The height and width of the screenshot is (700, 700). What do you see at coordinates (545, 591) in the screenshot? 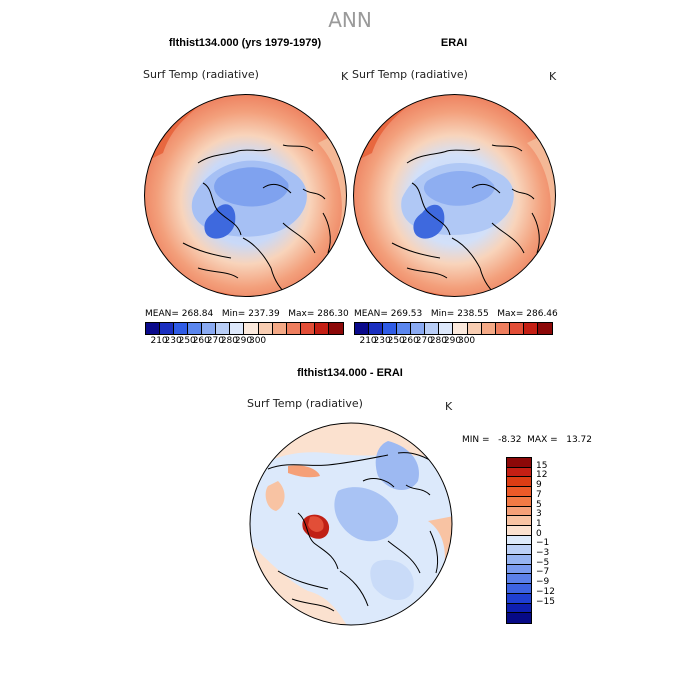
I see `colorbar-tick-label: −12` at bounding box center [545, 591].